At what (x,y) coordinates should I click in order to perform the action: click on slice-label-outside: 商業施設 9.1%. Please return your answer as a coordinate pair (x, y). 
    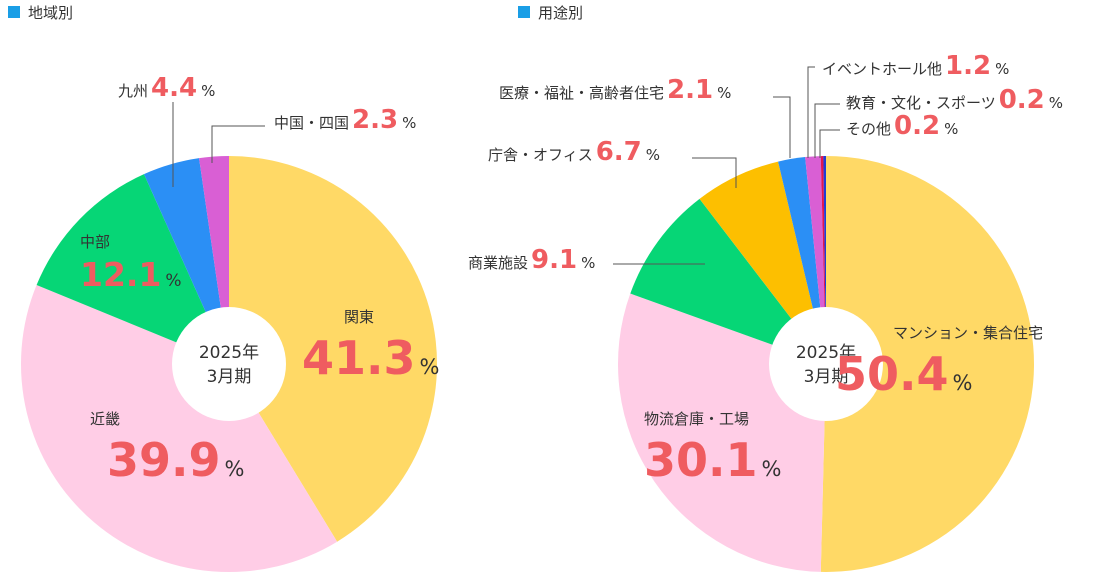
    Looking at the image, I should click on (531, 260).